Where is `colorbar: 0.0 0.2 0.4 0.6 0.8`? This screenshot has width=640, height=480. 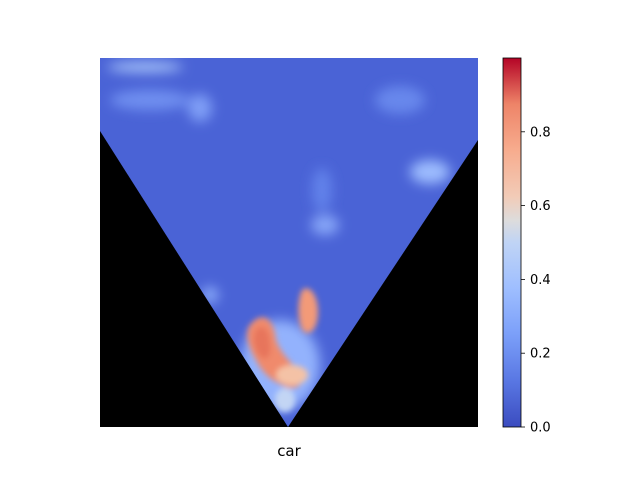
colorbar: 0.0 0.2 0.4 0.6 0.8 is located at coordinates (526, 246).